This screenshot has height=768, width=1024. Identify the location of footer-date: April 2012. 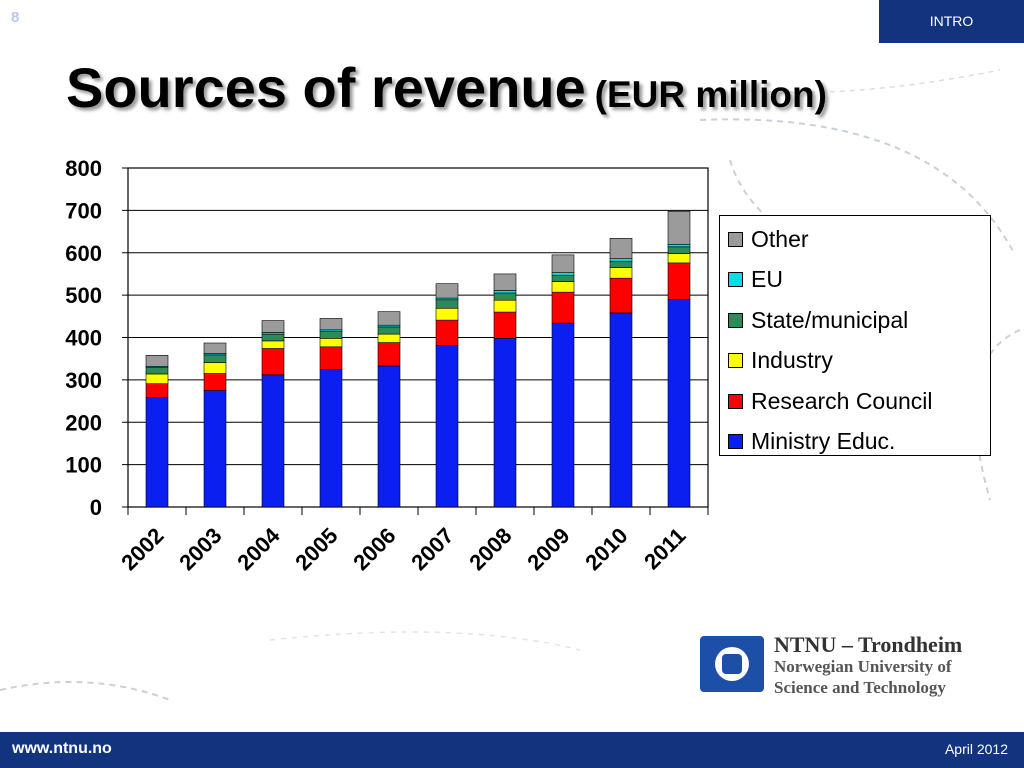
(976, 749).